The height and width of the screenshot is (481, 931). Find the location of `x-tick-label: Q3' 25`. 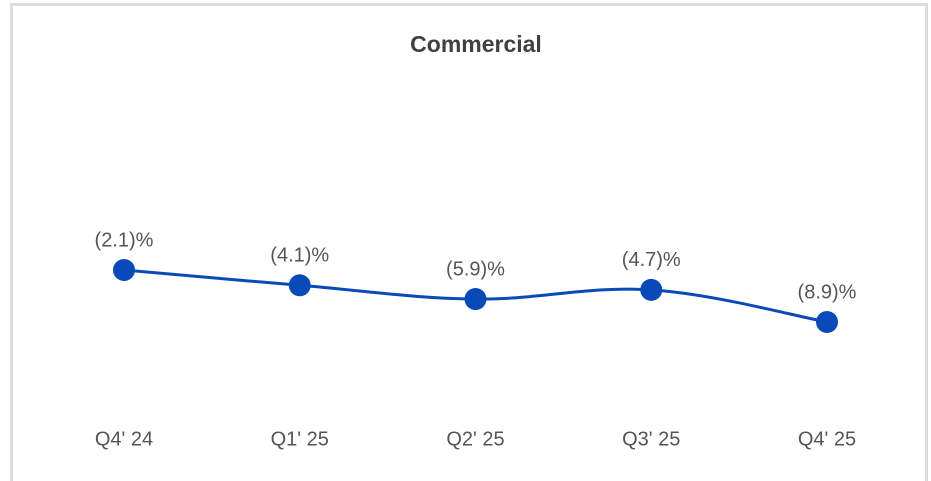

x-tick-label: Q3' 25 is located at coordinates (651, 439).